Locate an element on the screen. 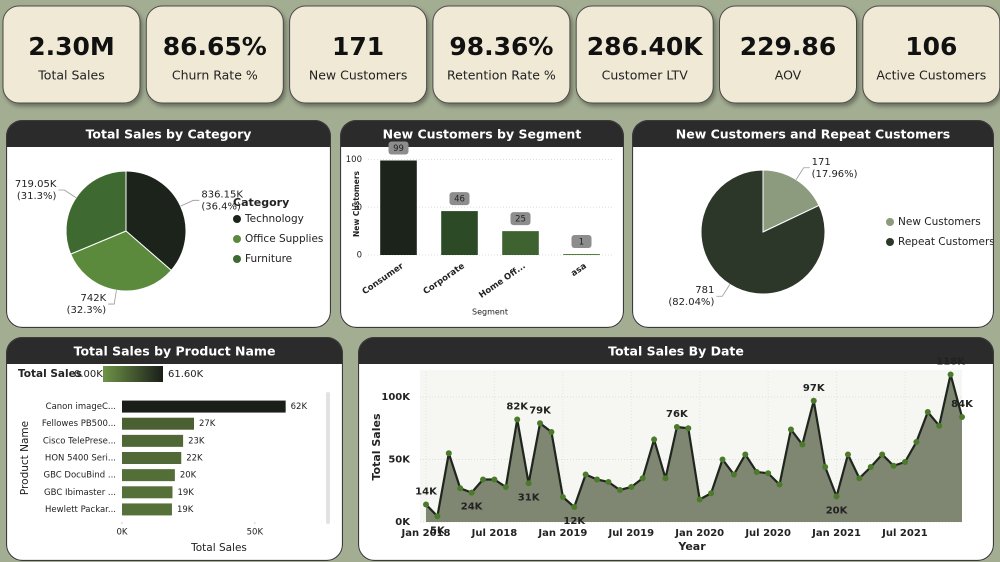 Image resolution: width=1000 pixels, height=562 pixels. y-axis-title: Total Sales is located at coordinates (376, 446).